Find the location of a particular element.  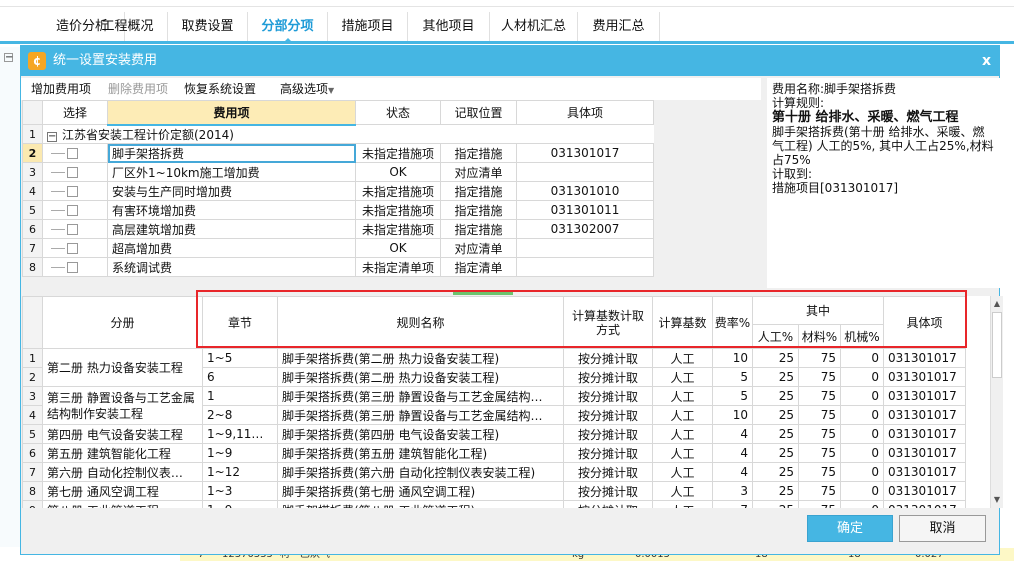

restore-settings-button: 恢复系统设置 is located at coordinates (220, 89).